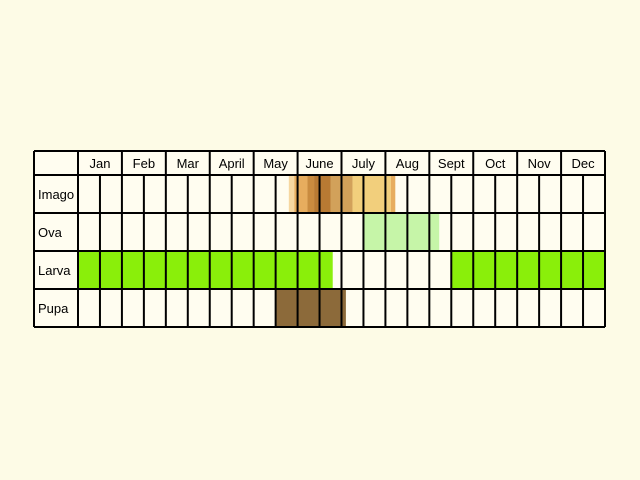 This screenshot has width=640, height=480. What do you see at coordinates (364, 163) in the screenshot?
I see `month-label-6: July` at bounding box center [364, 163].